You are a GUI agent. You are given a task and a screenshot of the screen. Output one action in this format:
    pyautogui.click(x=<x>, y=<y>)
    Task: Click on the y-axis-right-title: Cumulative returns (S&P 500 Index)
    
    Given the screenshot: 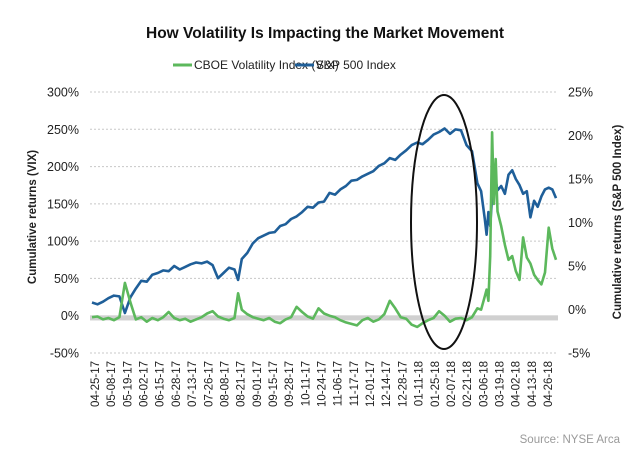 What is the action you would take?
    pyautogui.click(x=618, y=221)
    